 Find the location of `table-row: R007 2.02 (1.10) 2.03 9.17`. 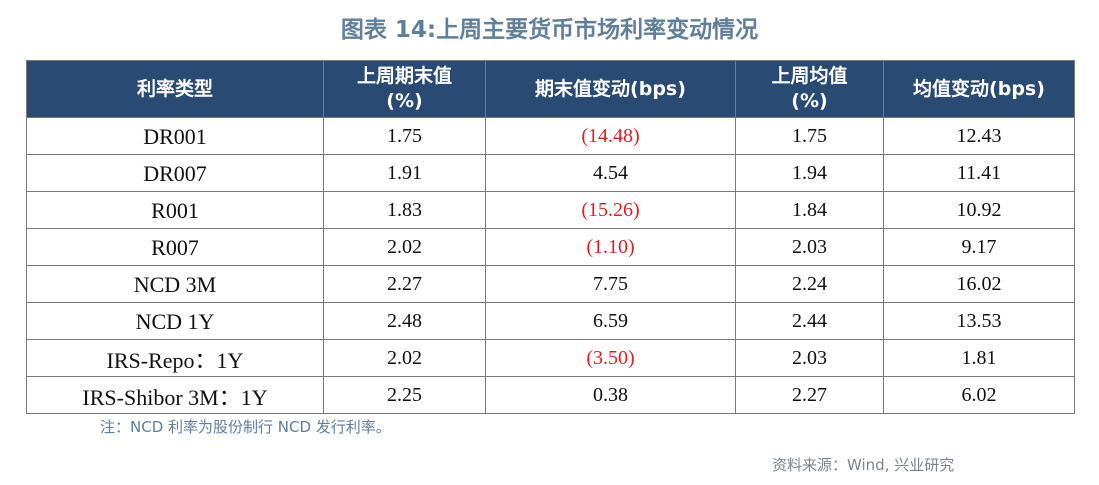

table-row: R007 2.02 (1.10) 2.03 9.17 is located at coordinates (550, 247).